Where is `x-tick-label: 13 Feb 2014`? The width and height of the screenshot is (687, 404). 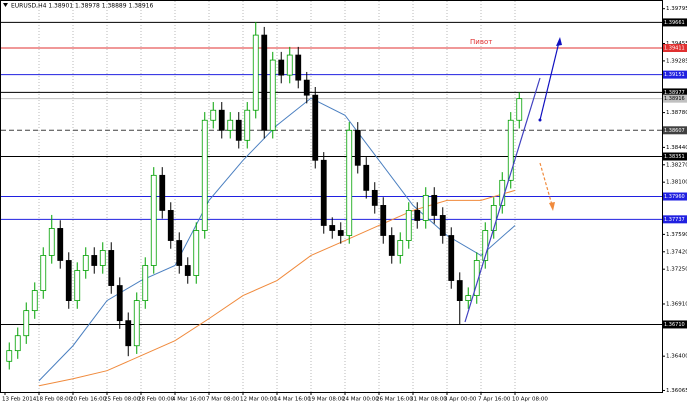
x-tick-label: 13 Feb 2014 is located at coordinates (19, 400).